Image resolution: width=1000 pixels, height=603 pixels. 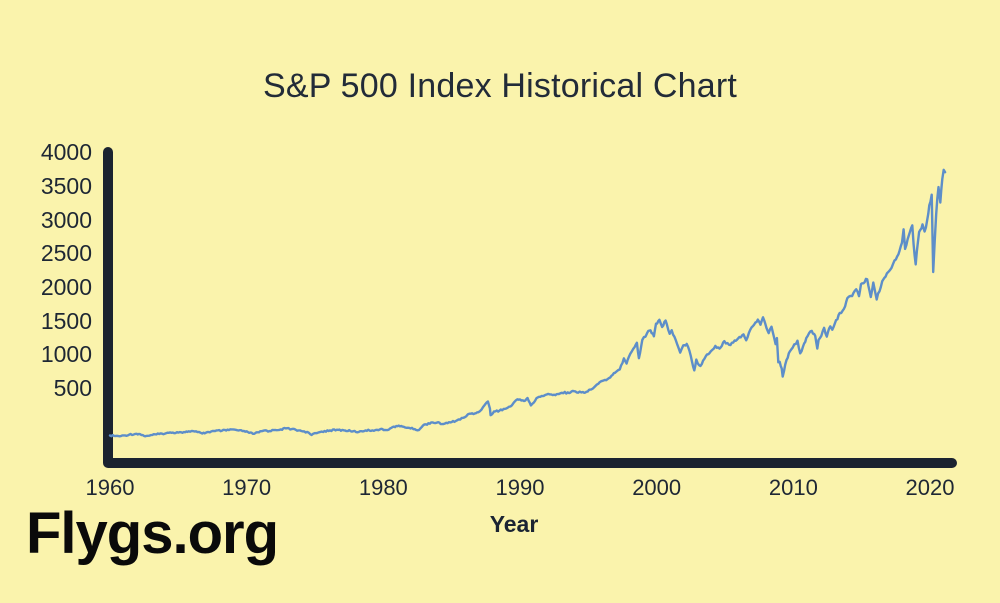 What do you see at coordinates (247, 487) in the screenshot?
I see `x-tick-label: 1970` at bounding box center [247, 487].